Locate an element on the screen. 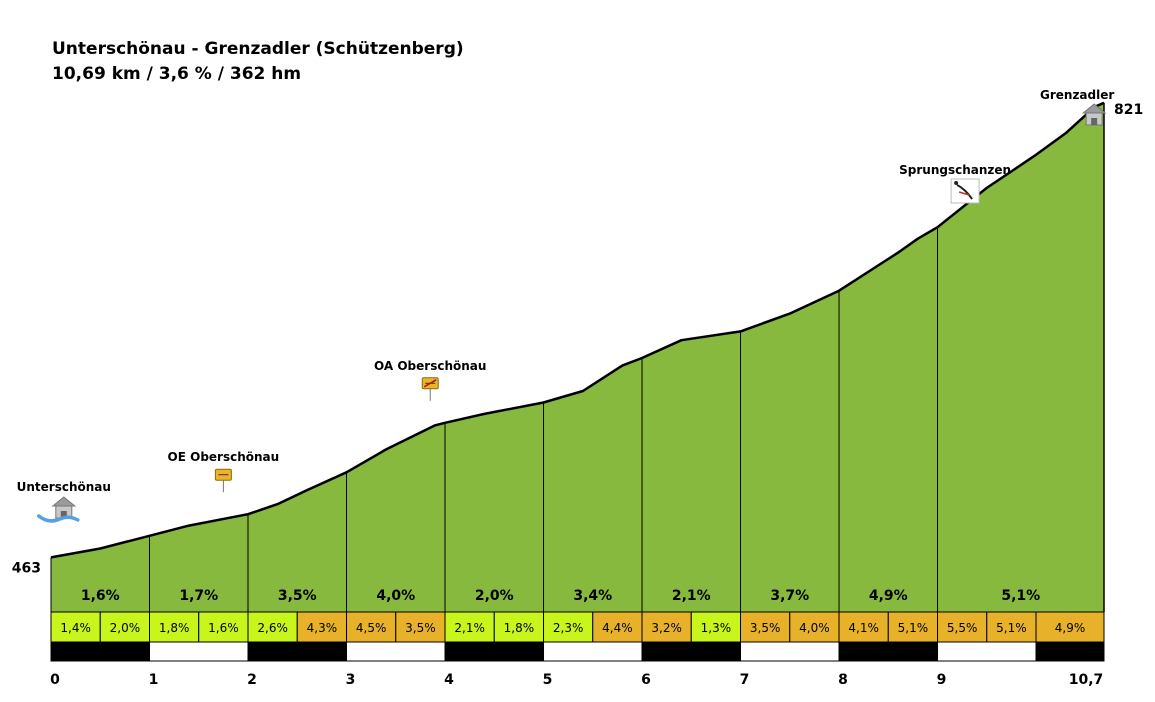  waypoint-label: Sprungschanzen is located at coordinates (955, 170).